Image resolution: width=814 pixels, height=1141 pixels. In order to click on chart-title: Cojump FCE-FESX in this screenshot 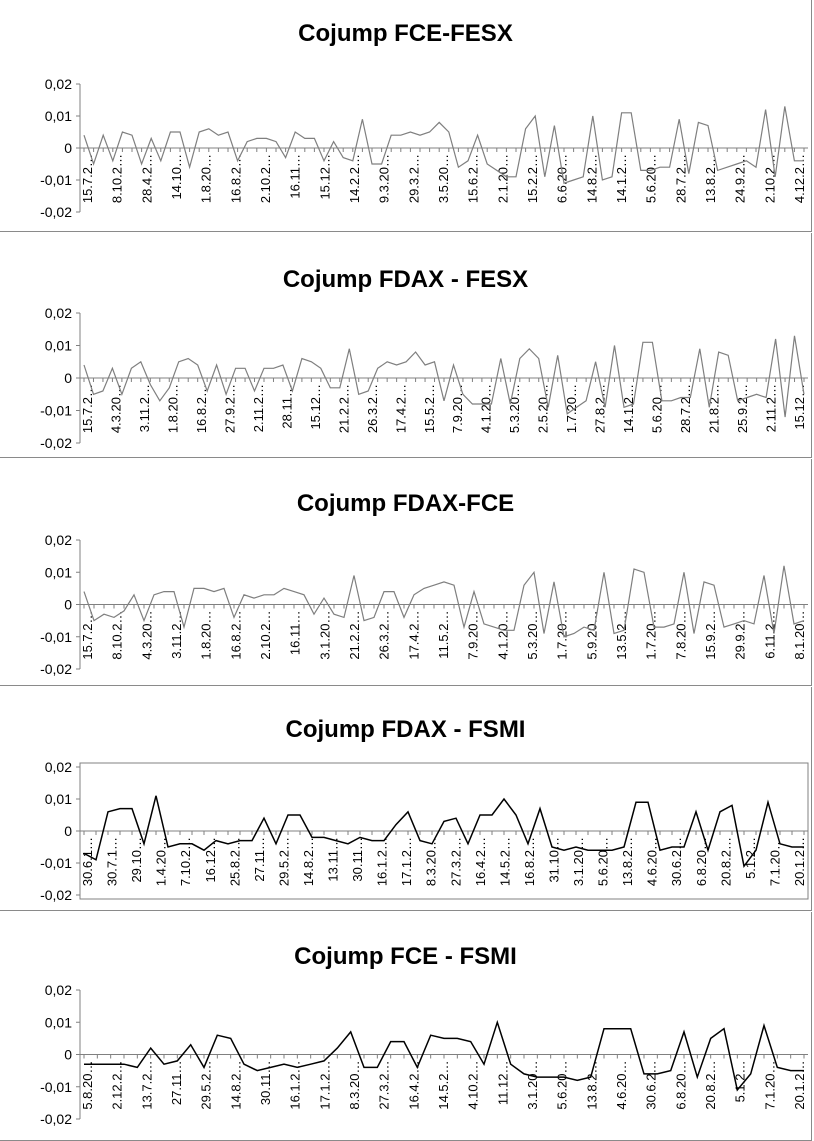, I will do `click(405, 33)`.